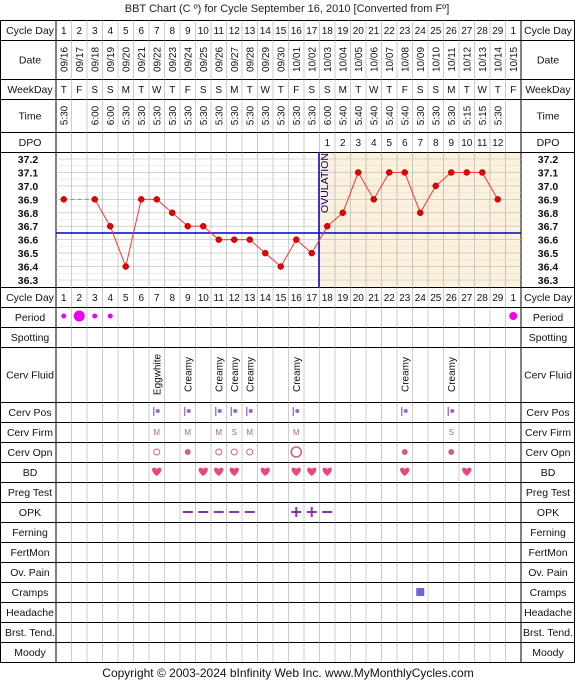 The image size is (575, 682). Describe the element at coordinates (405, 143) in the screenshot. I see `dpo-cell: 6` at that location.